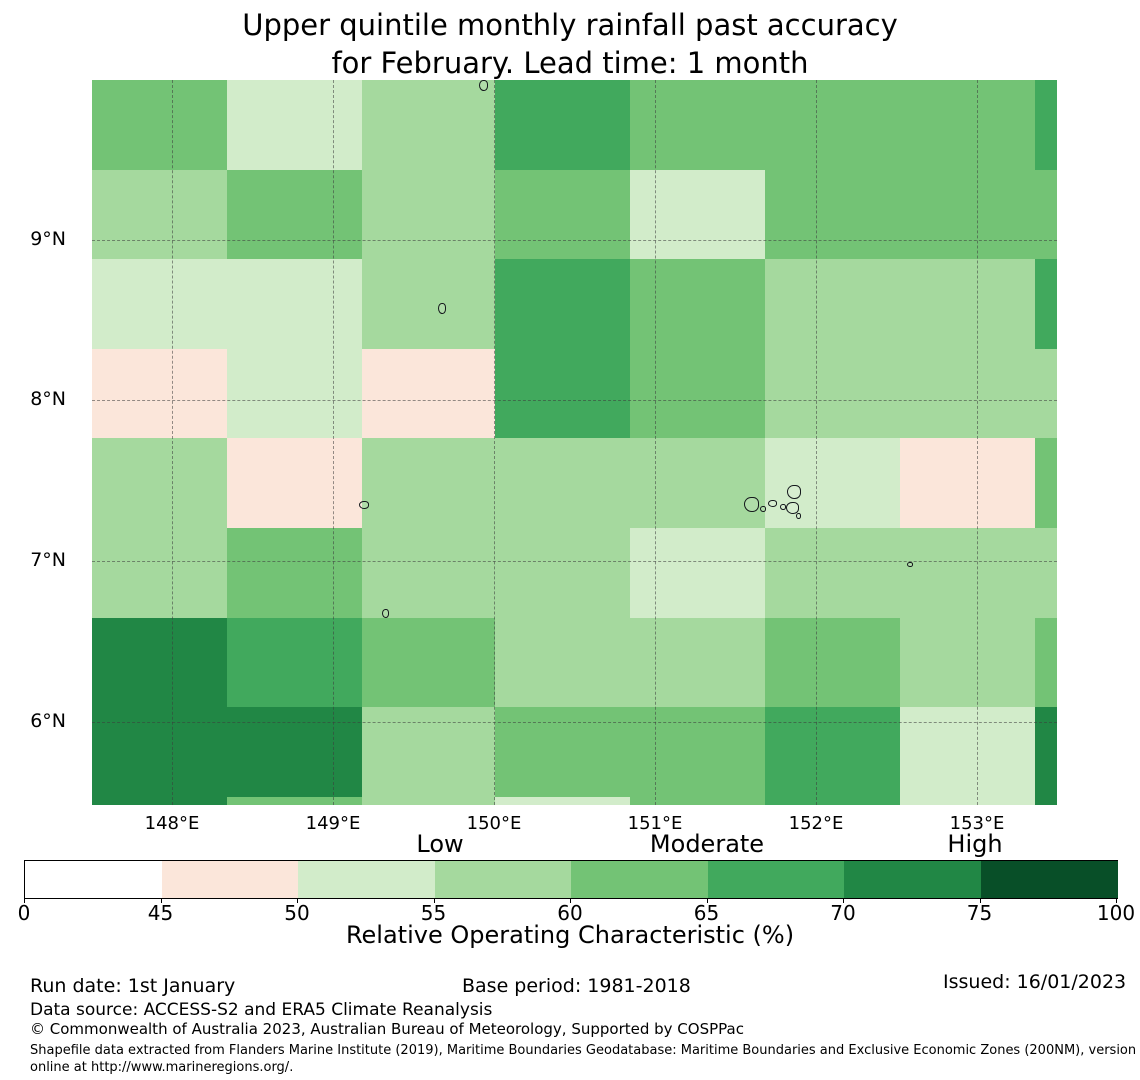 This screenshot has width=1140, height=1080. Describe the element at coordinates (1116, 913) in the screenshot. I see `colorbar-tick-label: 100` at that location.